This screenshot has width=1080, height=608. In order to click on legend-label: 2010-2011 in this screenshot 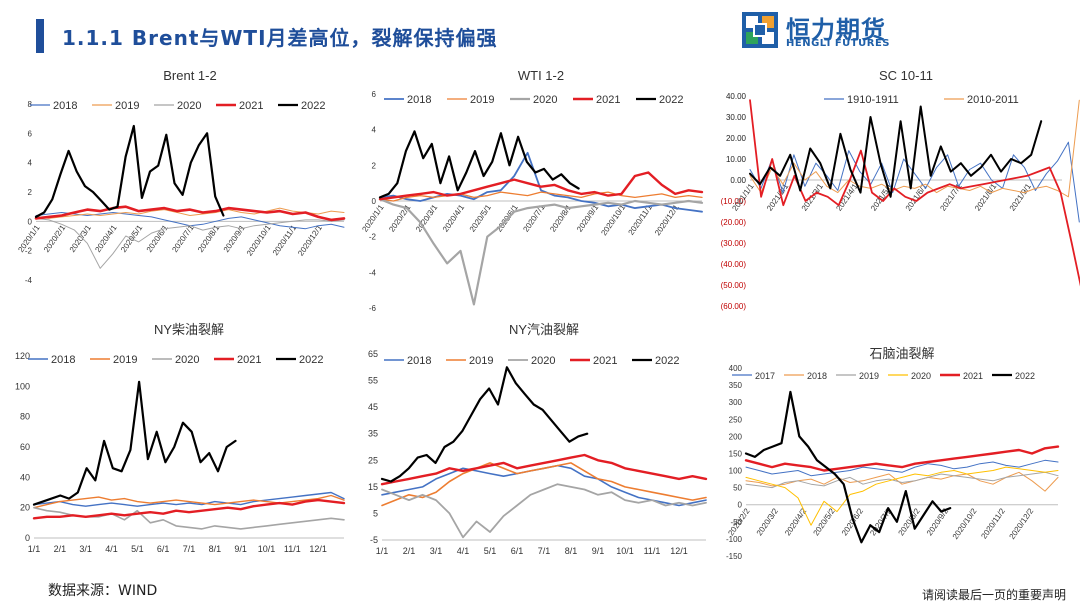, I will do `click(993, 100)`.